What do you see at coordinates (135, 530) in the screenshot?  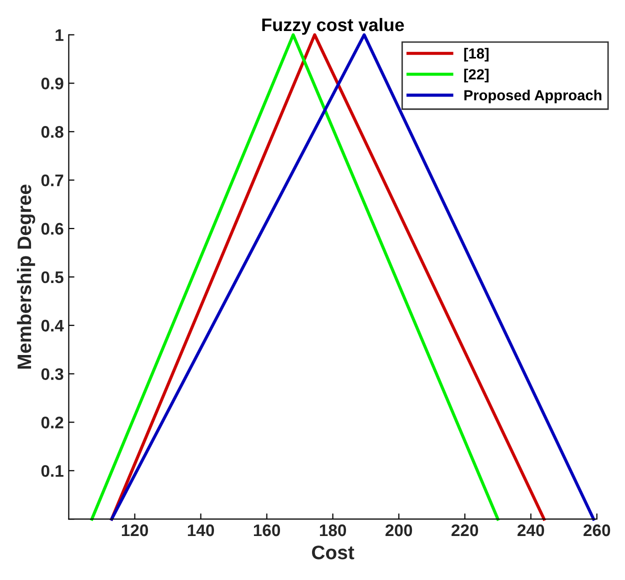 I see `x-tick-label: 120` at bounding box center [135, 530].